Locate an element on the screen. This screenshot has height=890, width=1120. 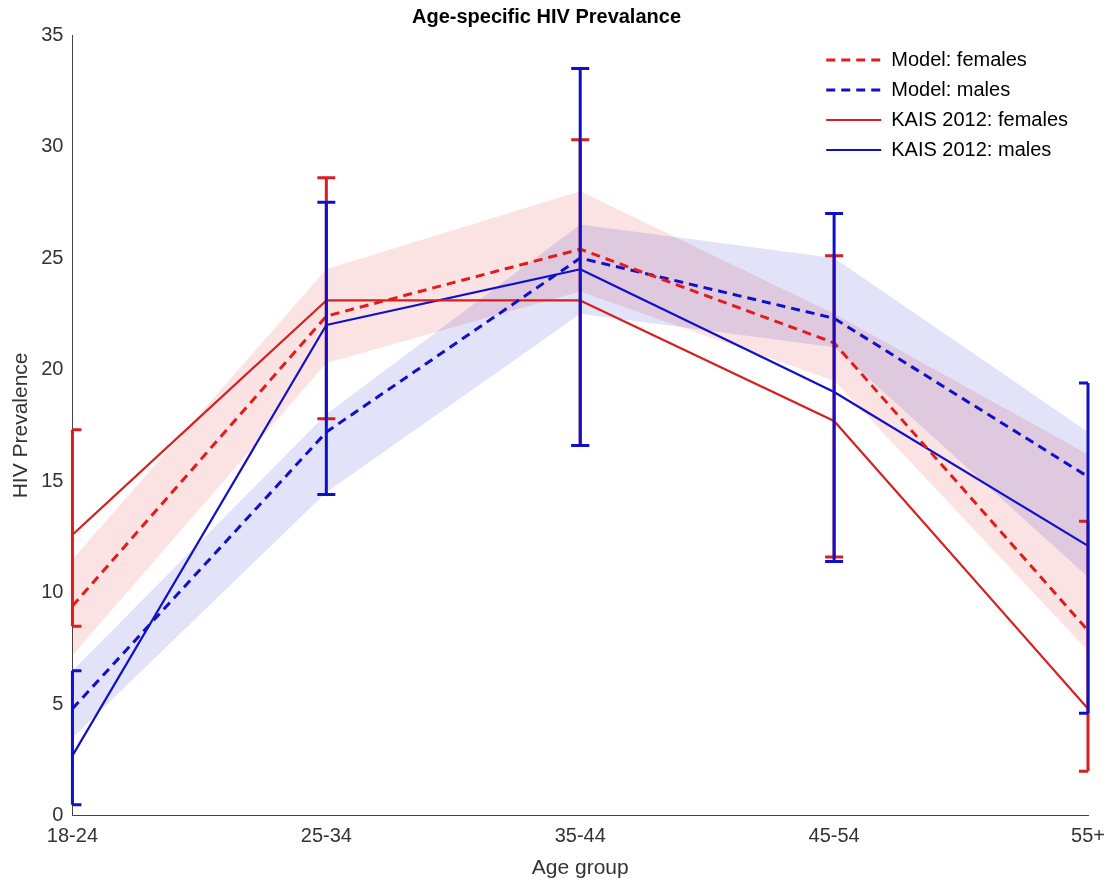
x-tick-label: 35-44 is located at coordinates (580, 835).